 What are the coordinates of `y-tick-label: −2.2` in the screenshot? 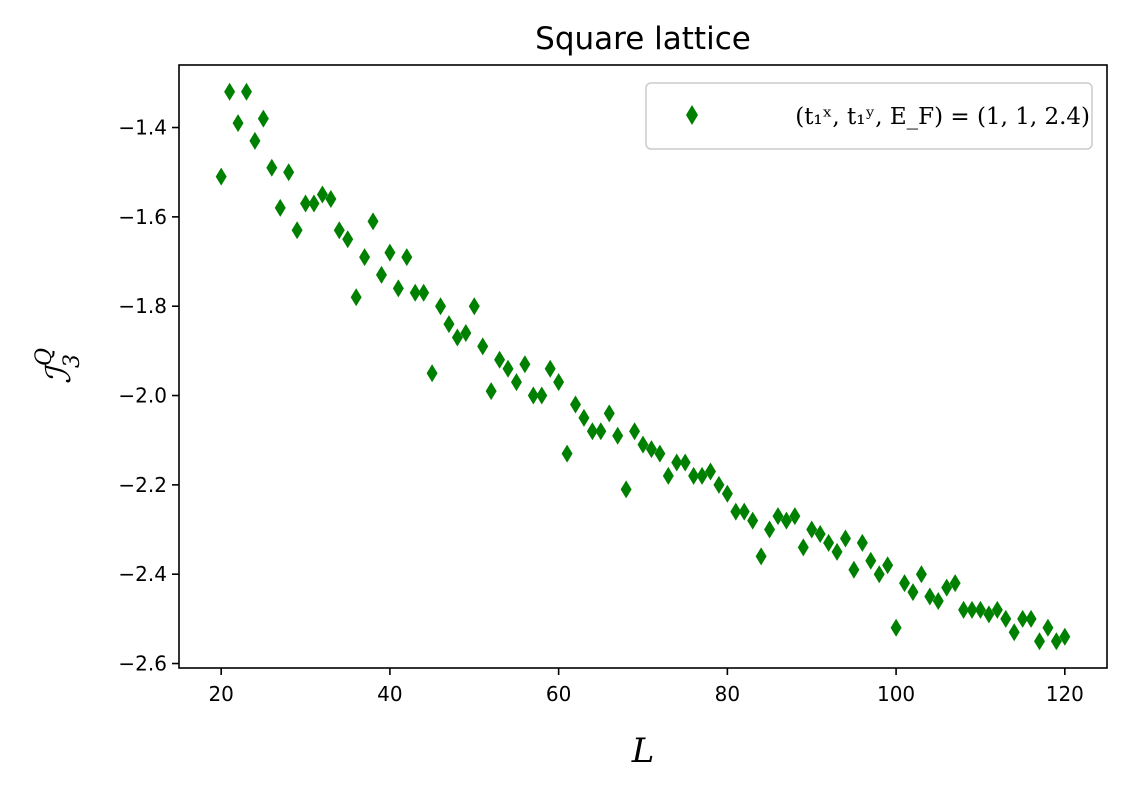 It's located at (142, 485).